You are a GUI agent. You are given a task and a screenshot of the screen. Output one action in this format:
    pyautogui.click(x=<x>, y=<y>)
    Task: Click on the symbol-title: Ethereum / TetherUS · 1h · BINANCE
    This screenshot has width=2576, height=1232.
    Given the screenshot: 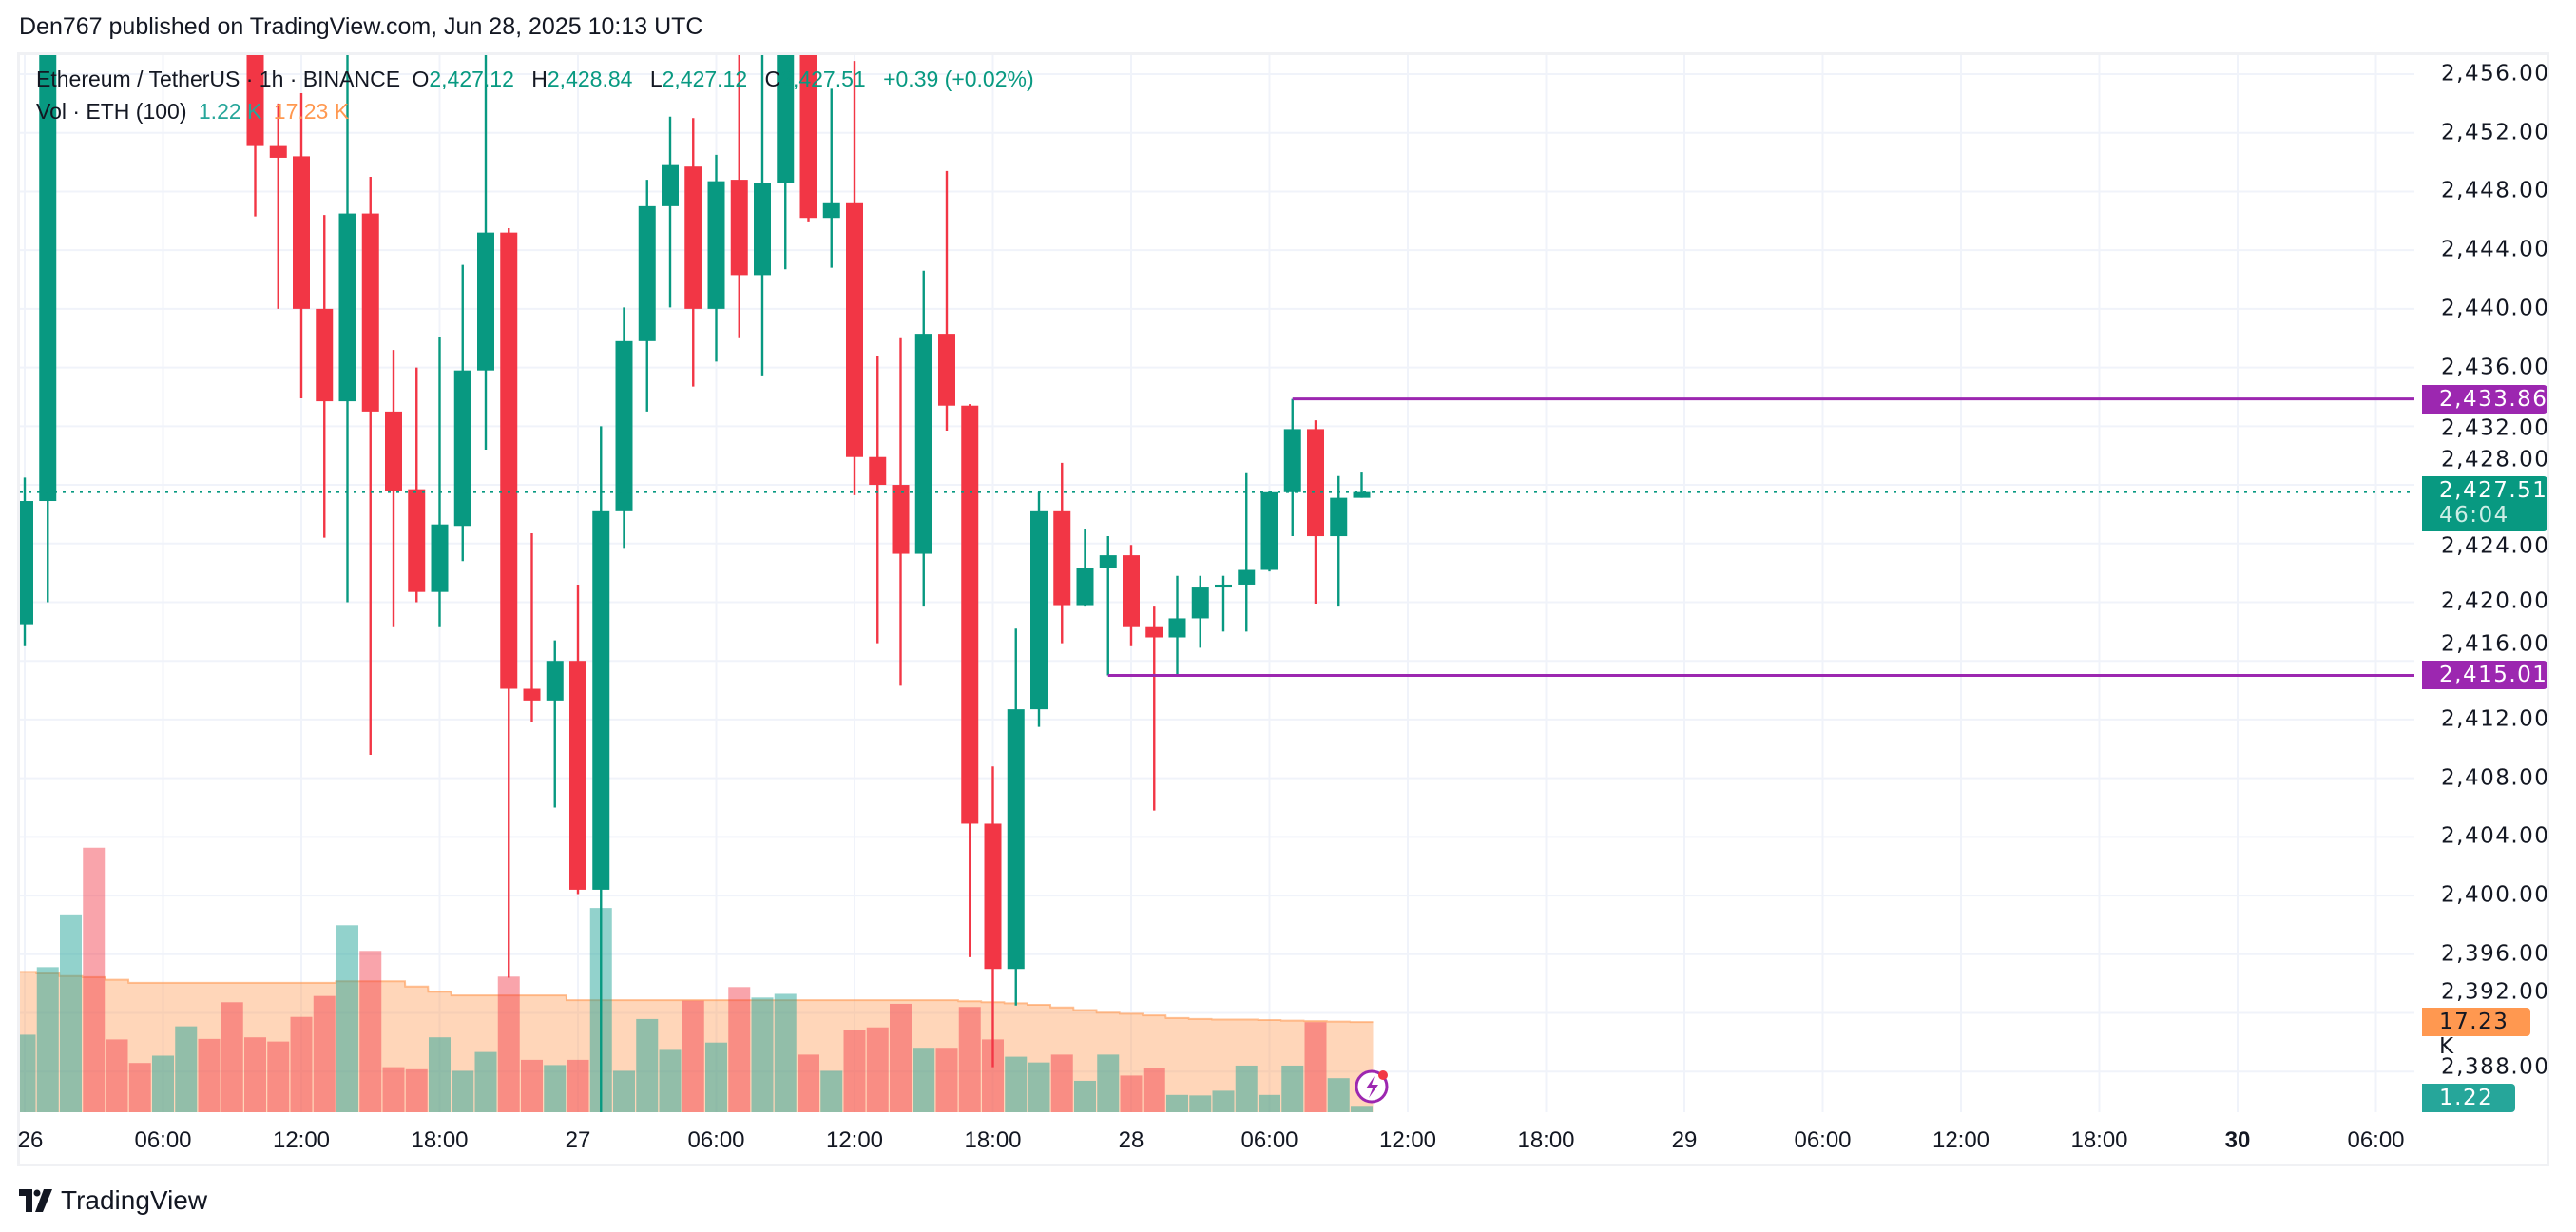 What is the action you would take?
    pyautogui.click(x=219, y=79)
    